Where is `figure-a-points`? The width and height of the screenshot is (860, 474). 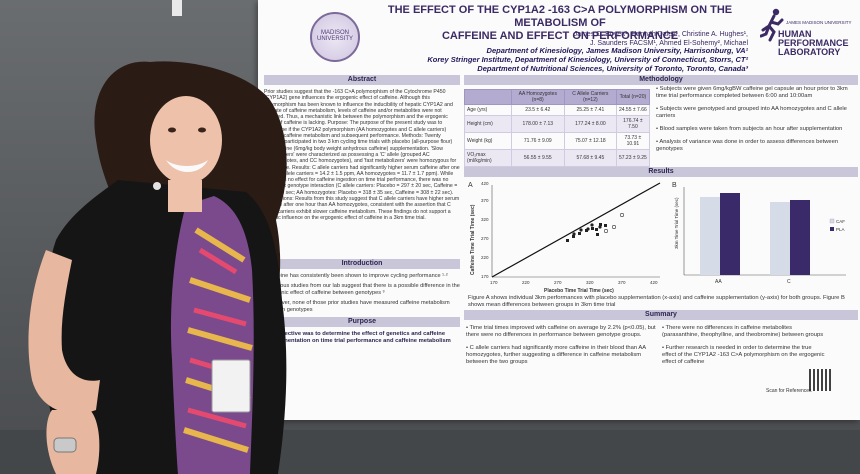 figure-a-points is located at coordinates (586, 232).